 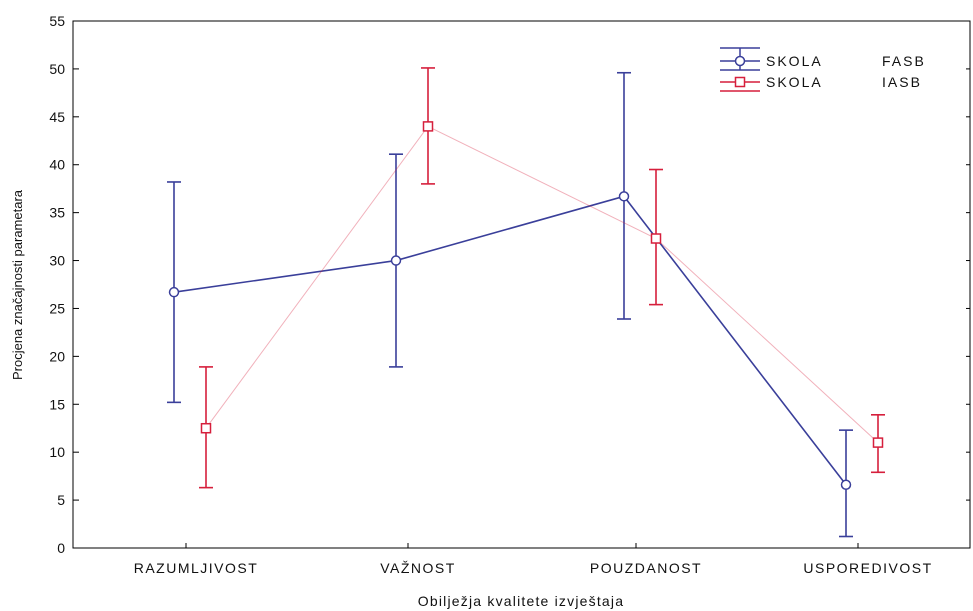 What do you see at coordinates (57, 404) in the screenshot?
I see `y-tick-label-3: 15` at bounding box center [57, 404].